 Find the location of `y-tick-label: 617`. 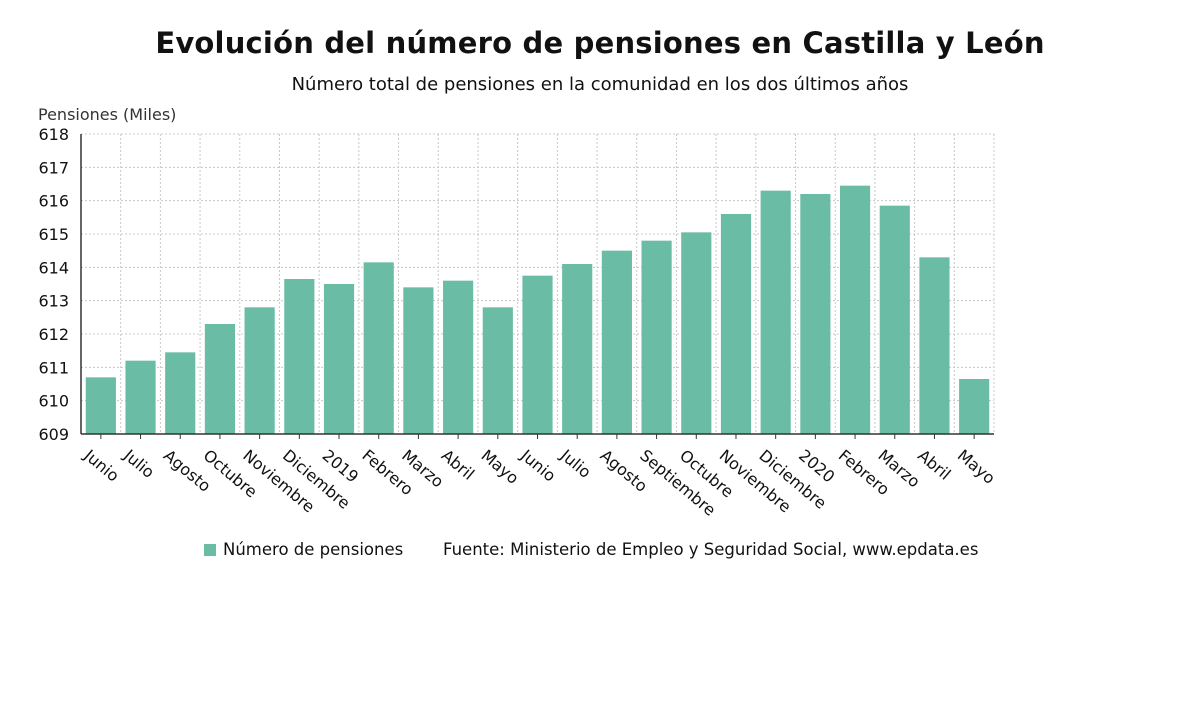

y-tick-label: 617 is located at coordinates (53, 167).